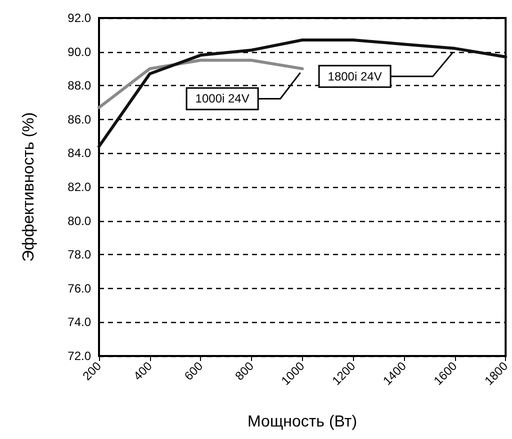 This screenshot has width=512, height=439. Describe the element at coordinates (80, 18) in the screenshot. I see `y-tick-label: 92.0` at that location.